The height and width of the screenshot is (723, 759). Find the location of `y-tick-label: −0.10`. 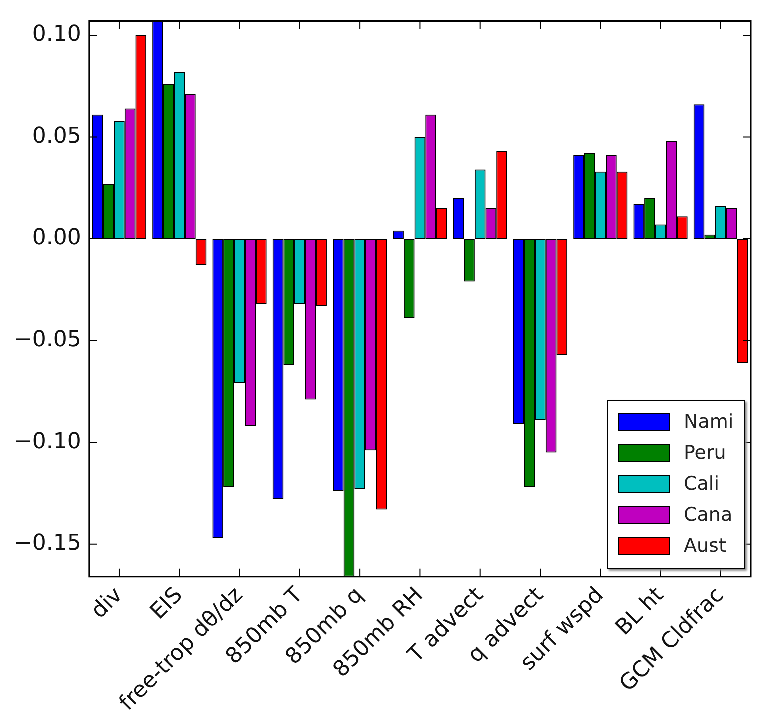

y-tick-label: −0.10 is located at coordinates (48, 441).